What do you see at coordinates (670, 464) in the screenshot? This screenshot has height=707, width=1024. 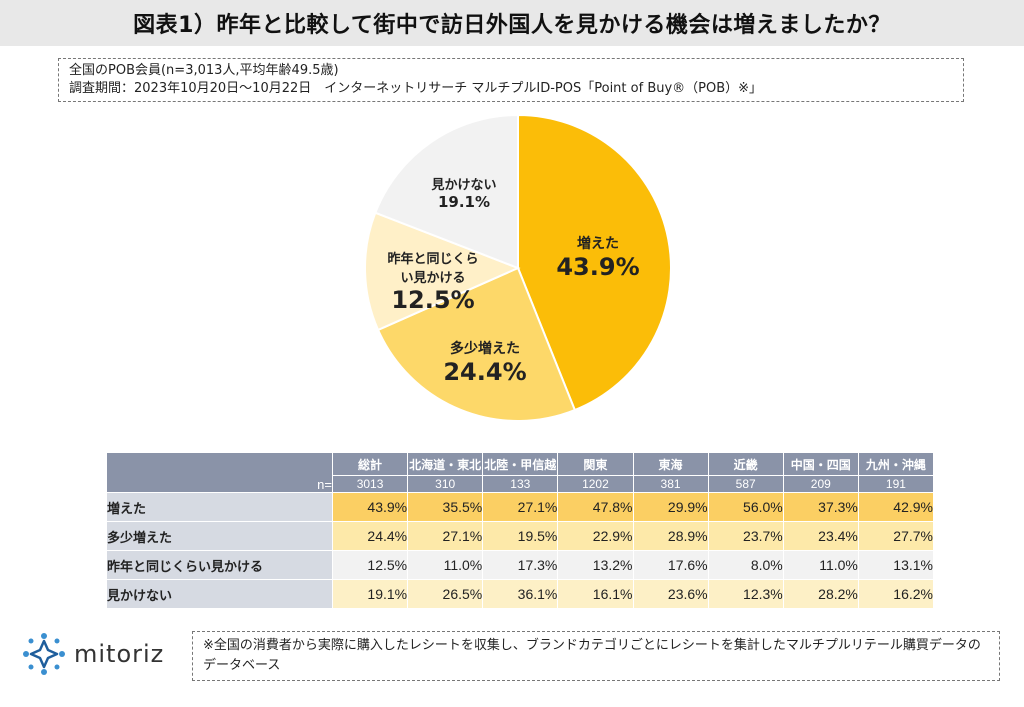 I see `column-header: 東海` at bounding box center [670, 464].